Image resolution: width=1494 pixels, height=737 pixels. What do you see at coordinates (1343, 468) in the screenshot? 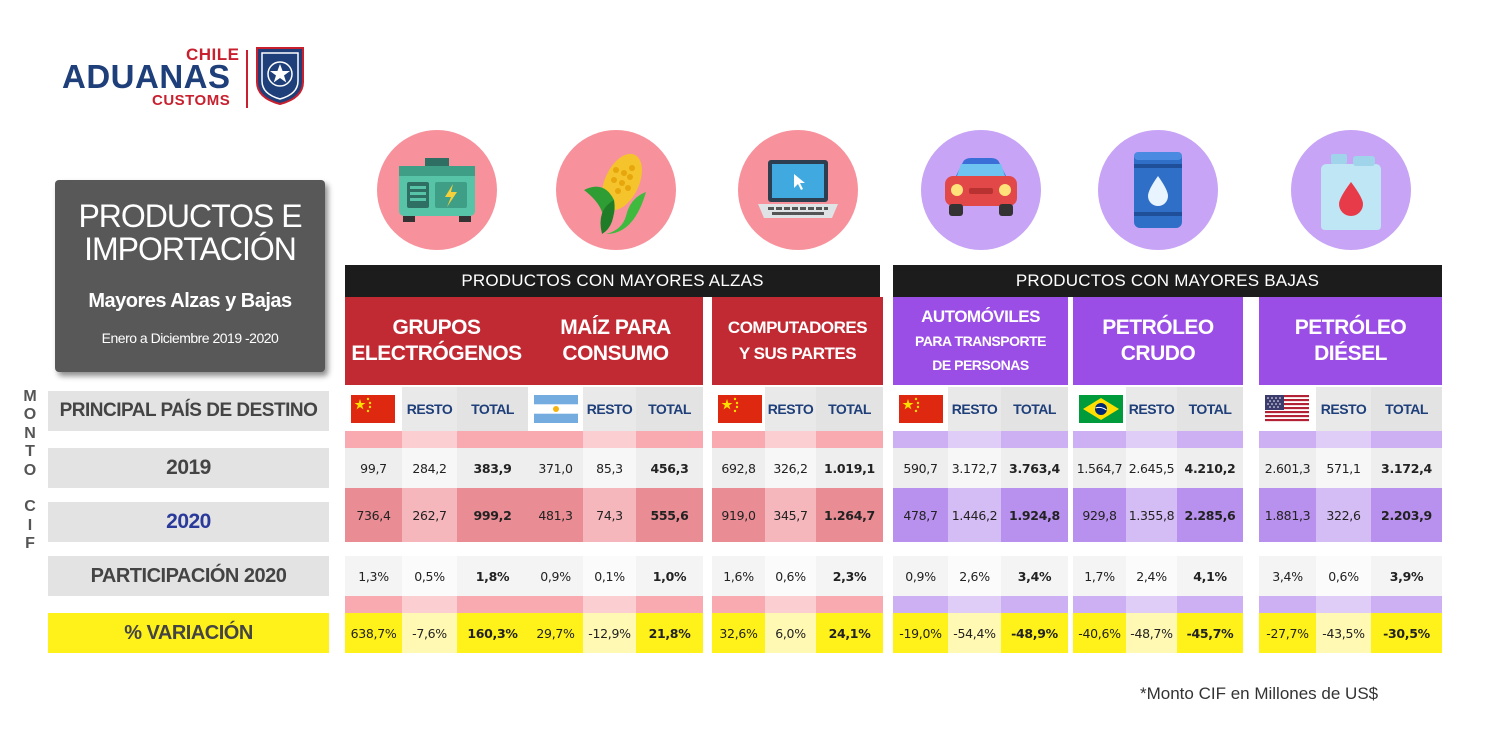
I see `y2019-value: 571,1` at bounding box center [1343, 468].